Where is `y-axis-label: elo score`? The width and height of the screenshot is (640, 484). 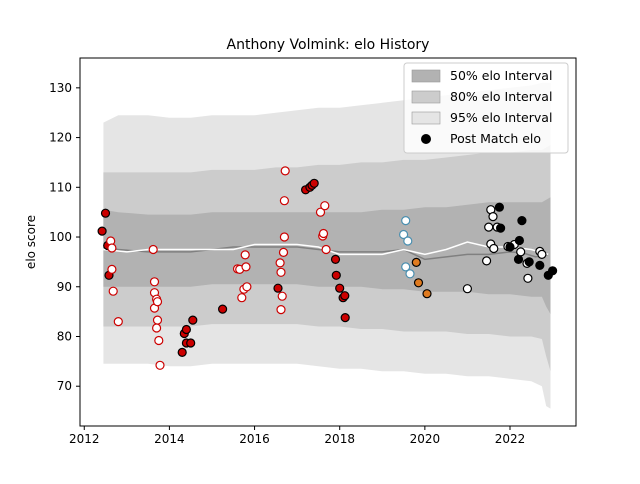
y-axis-label: elo score is located at coordinates (31, 242).